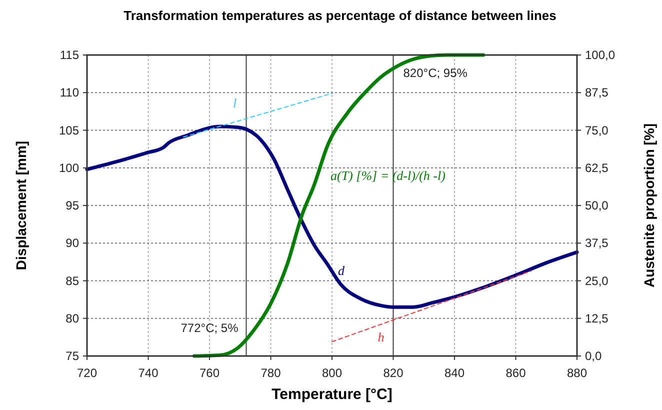 The image size is (662, 410). I want to click on y2-tick-label: 0,0, so click(593, 356).